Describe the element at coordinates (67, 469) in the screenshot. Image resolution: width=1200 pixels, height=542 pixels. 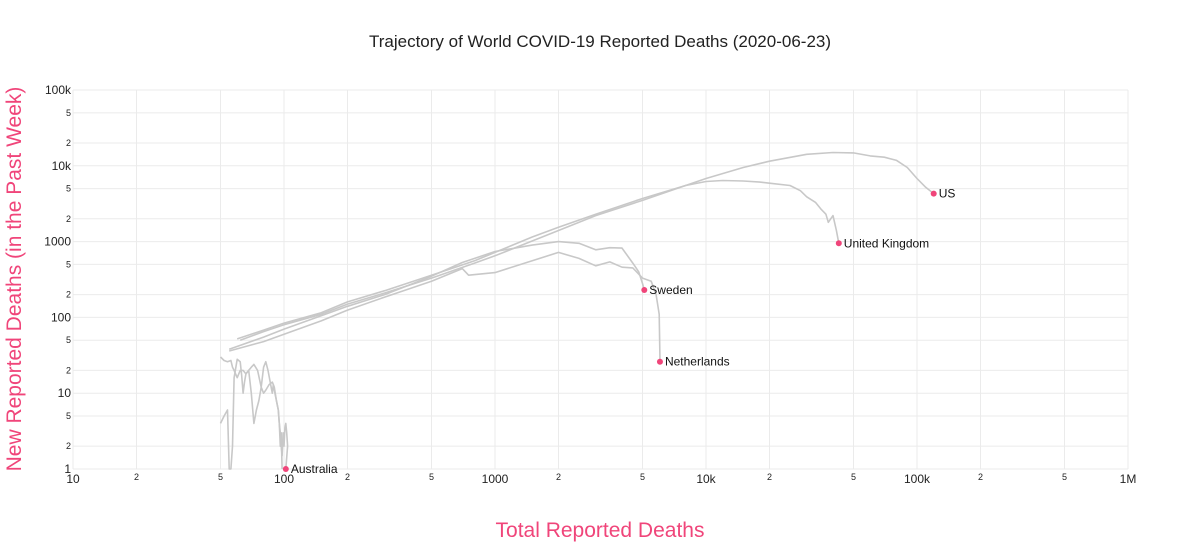
I see `y-tick-label: 1` at that location.